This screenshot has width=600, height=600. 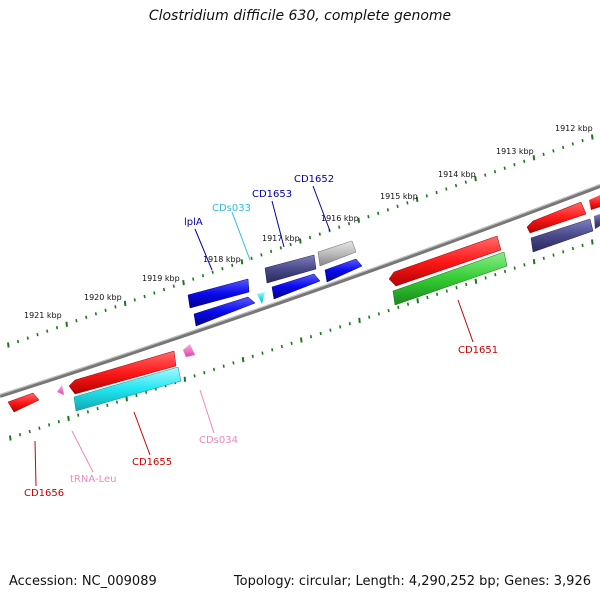 I want to click on edge-navy-arrow, so click(x=597, y=221).